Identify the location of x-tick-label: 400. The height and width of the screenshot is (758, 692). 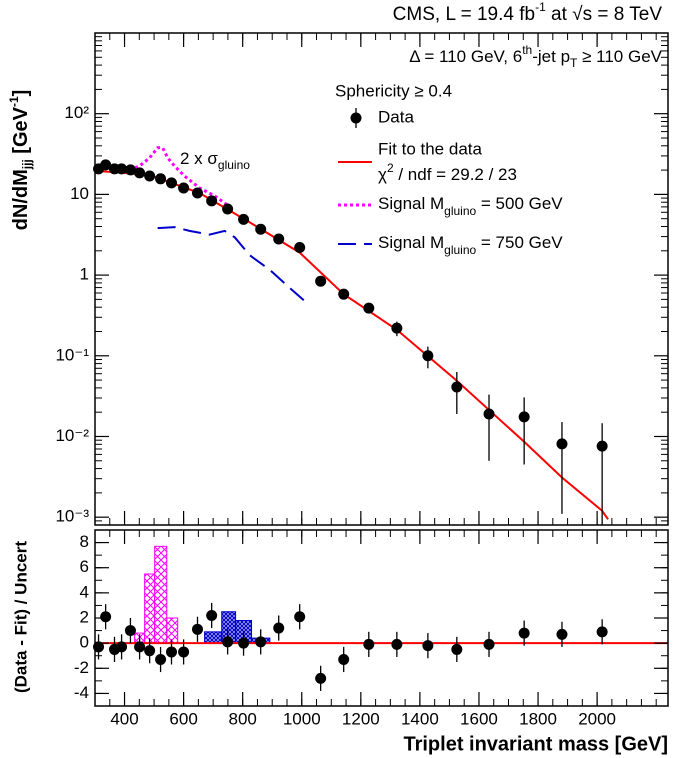
(124, 718).